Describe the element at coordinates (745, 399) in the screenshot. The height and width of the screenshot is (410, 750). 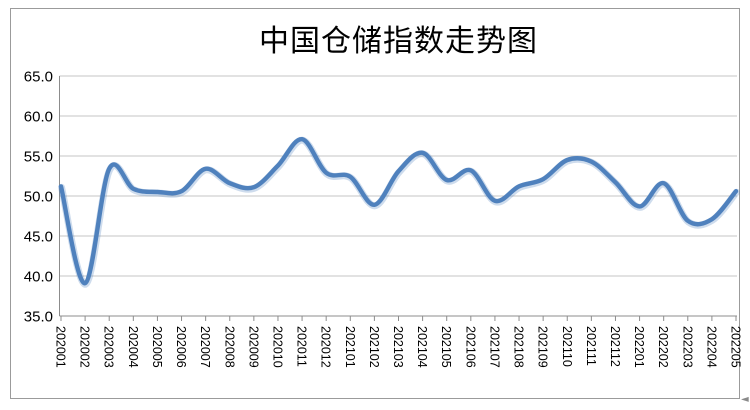
I see `cursor-artifact-icon: ◄` at that location.